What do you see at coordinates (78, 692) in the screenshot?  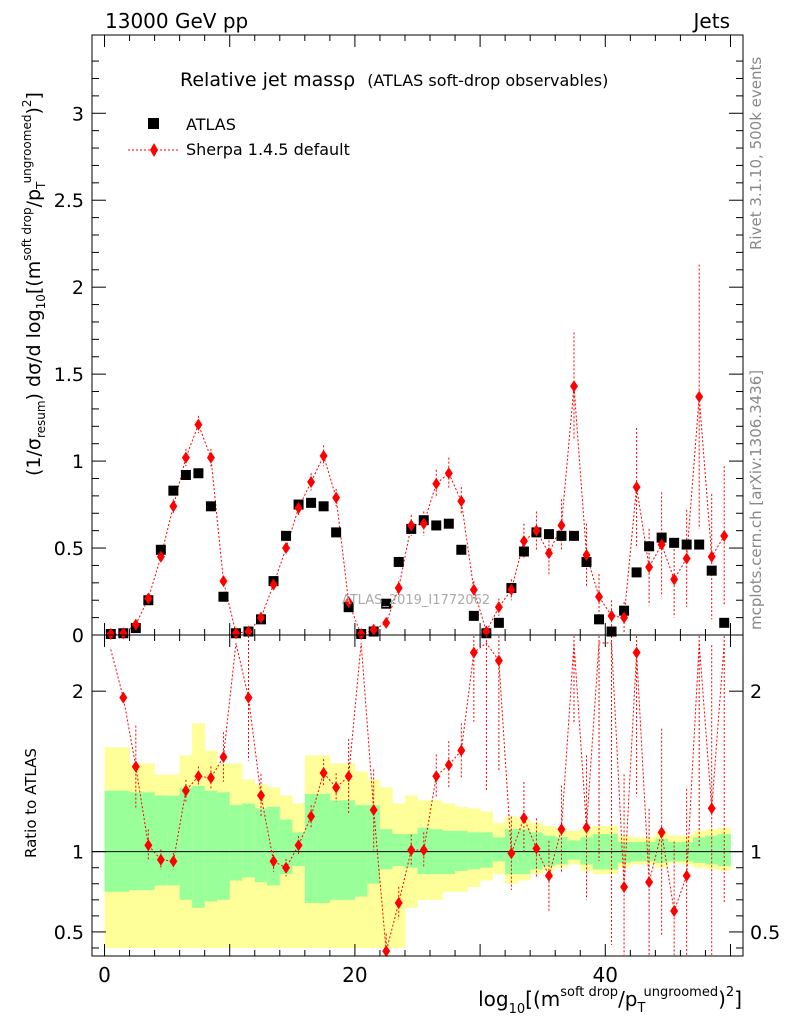 I see `ratio-y-tick-label-left: 2` at bounding box center [78, 692].